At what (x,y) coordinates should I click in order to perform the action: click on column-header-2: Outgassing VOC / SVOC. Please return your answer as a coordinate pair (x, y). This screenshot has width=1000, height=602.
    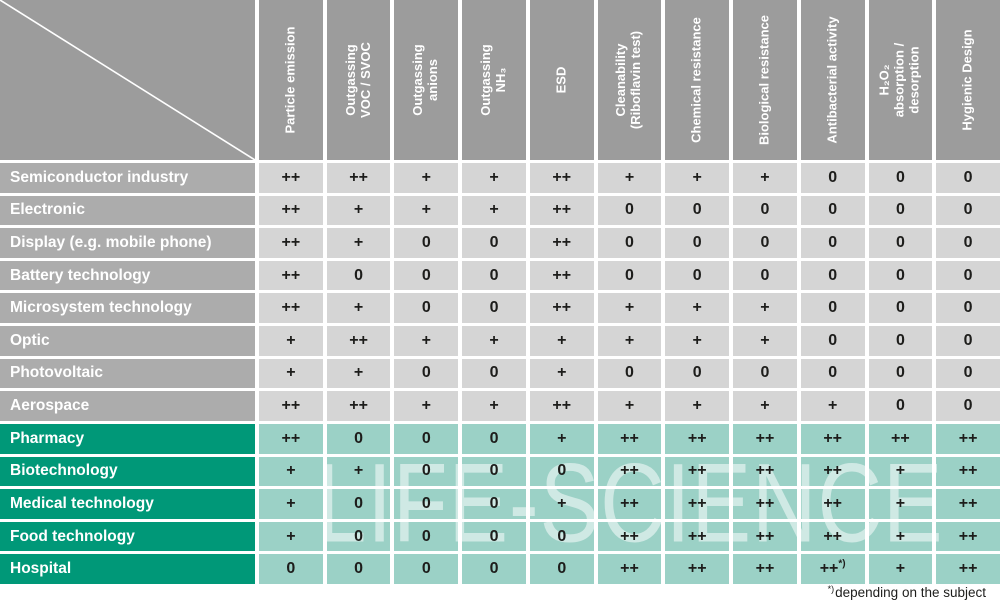
    Looking at the image, I should click on (358, 80).